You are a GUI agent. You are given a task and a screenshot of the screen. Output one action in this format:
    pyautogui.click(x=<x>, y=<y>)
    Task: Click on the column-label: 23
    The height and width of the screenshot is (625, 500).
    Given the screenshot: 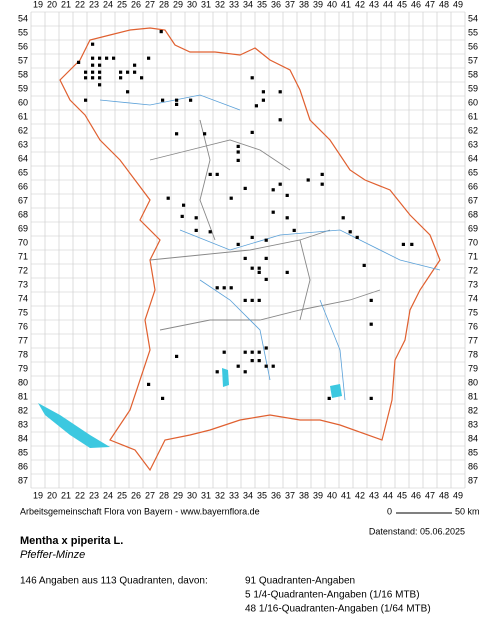 What is the action you would take?
    pyautogui.click(x=94, y=4)
    